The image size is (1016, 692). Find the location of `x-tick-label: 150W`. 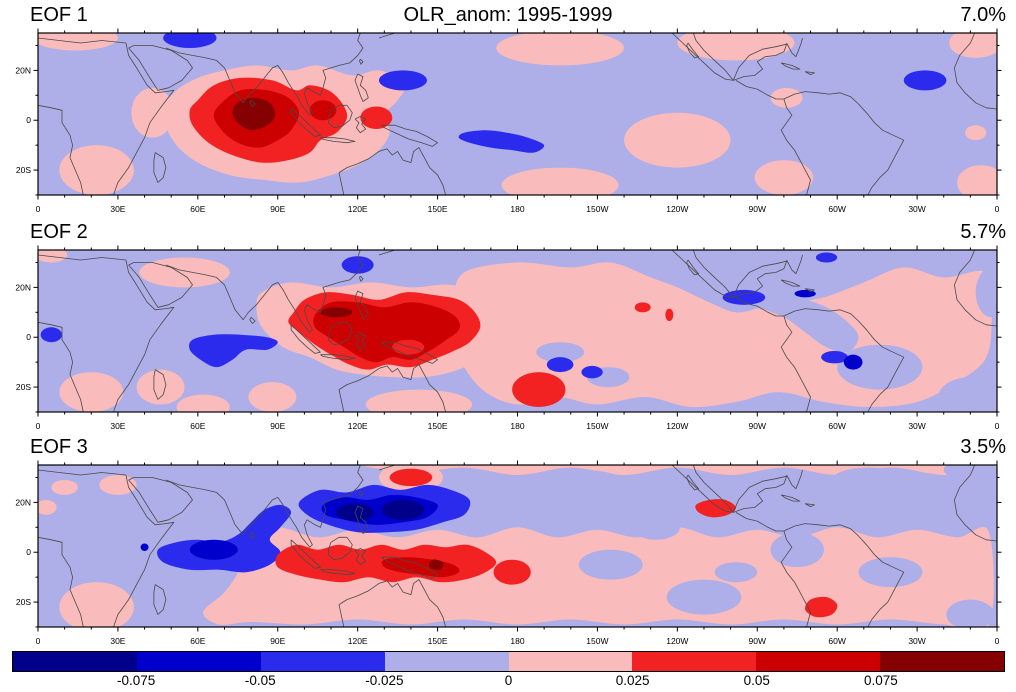

x-tick-label: 150W is located at coordinates (597, 641).